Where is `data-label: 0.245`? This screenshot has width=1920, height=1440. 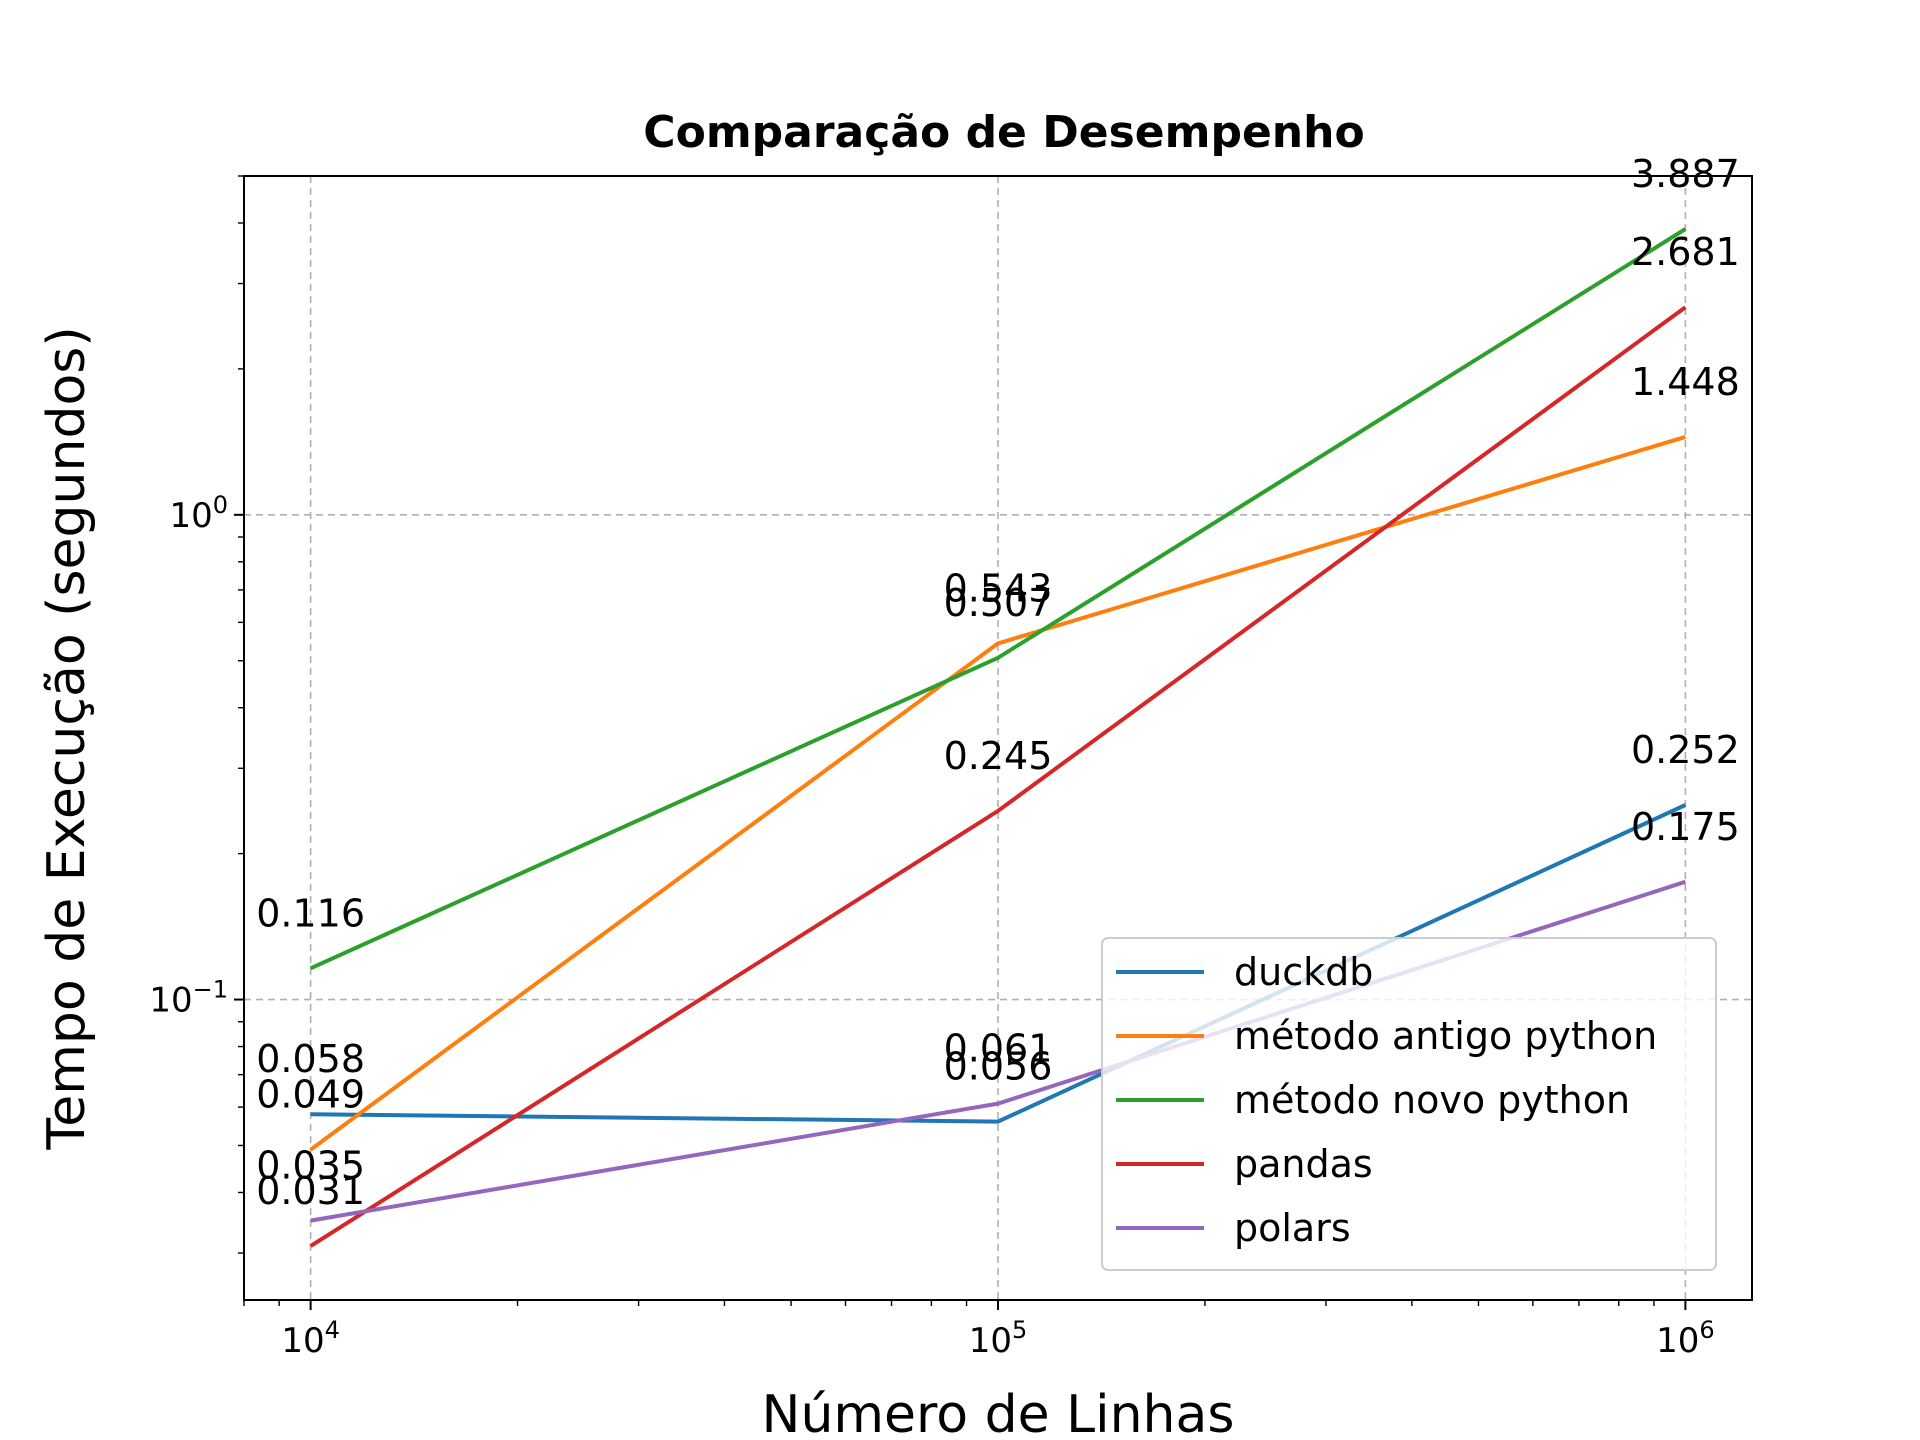 data-label: 0.245 is located at coordinates (998, 756).